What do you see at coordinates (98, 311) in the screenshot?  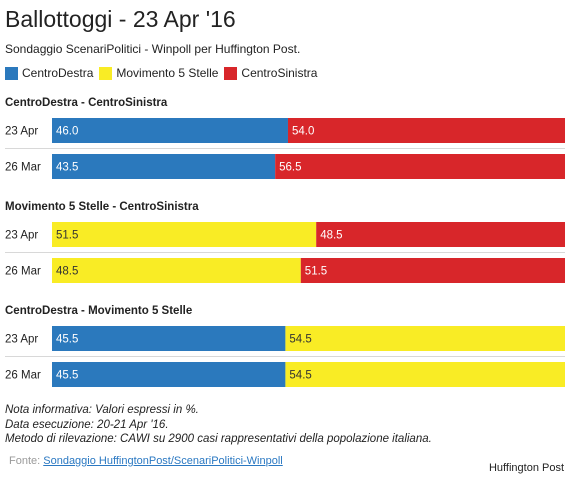 I see `group-title: CentroDestra - Movimento 5 Stelle` at bounding box center [98, 311].